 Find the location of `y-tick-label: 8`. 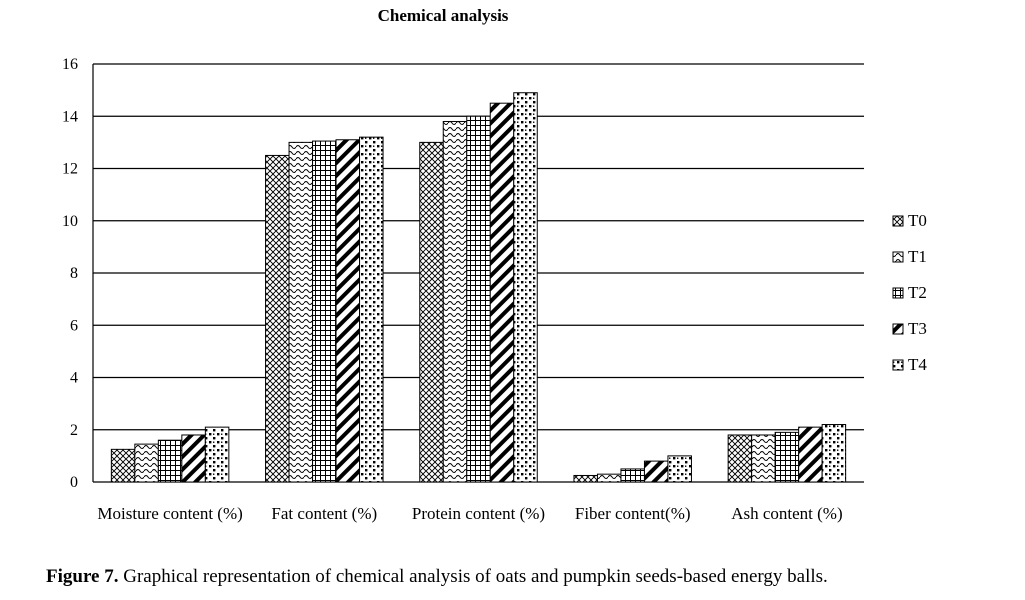

y-tick-label: 8 is located at coordinates (74, 273).